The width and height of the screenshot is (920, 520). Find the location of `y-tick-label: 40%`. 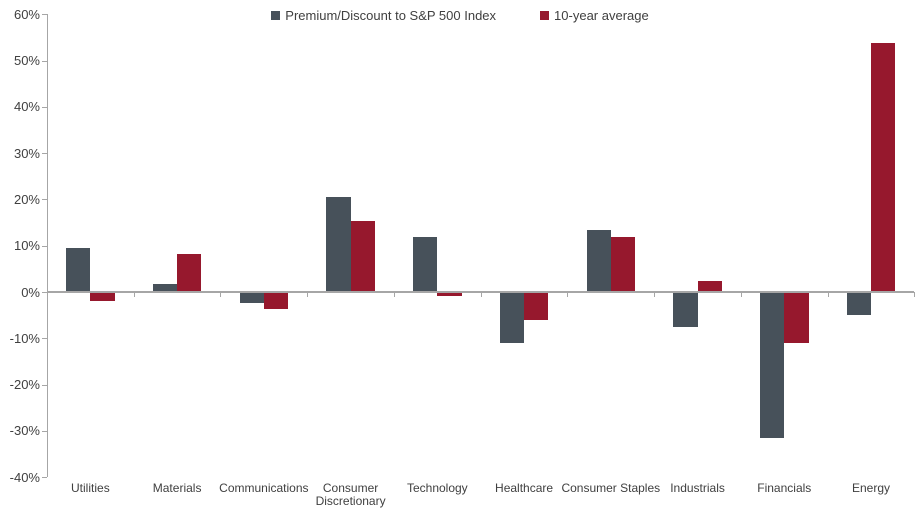

y-tick-label: 40% is located at coordinates (26, 107).